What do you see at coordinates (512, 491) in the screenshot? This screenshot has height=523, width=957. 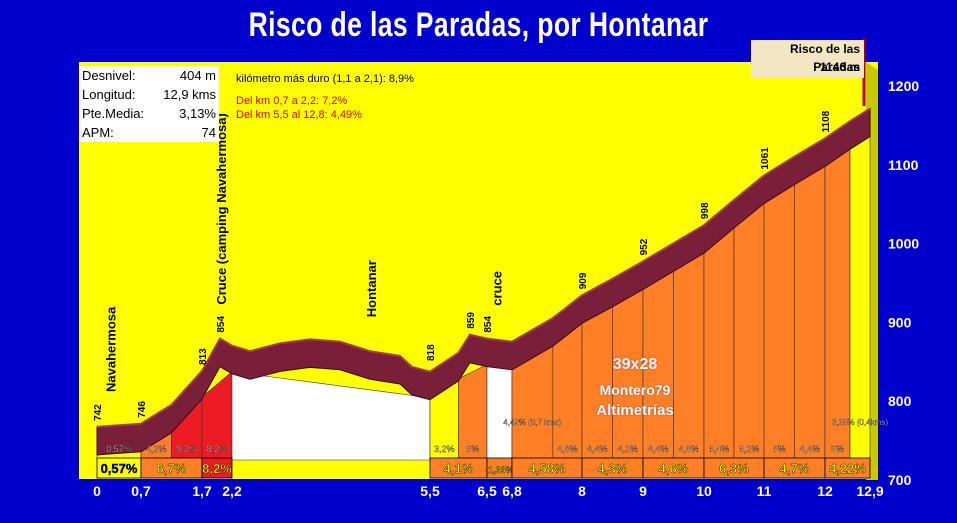 I see `x-tick-label: 6,8` at bounding box center [512, 491].